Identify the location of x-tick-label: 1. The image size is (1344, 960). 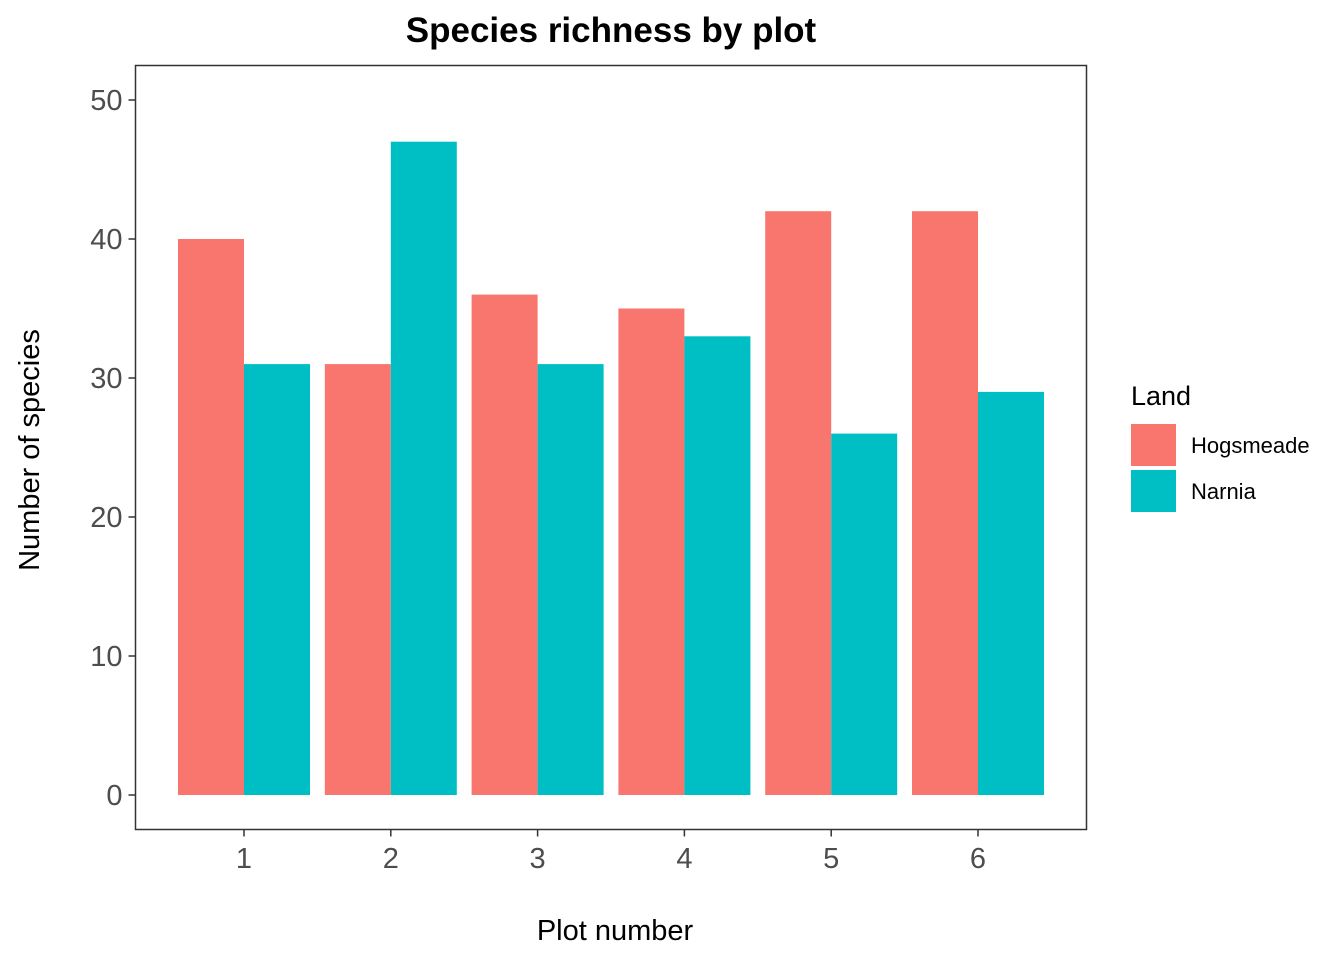
(244, 859).